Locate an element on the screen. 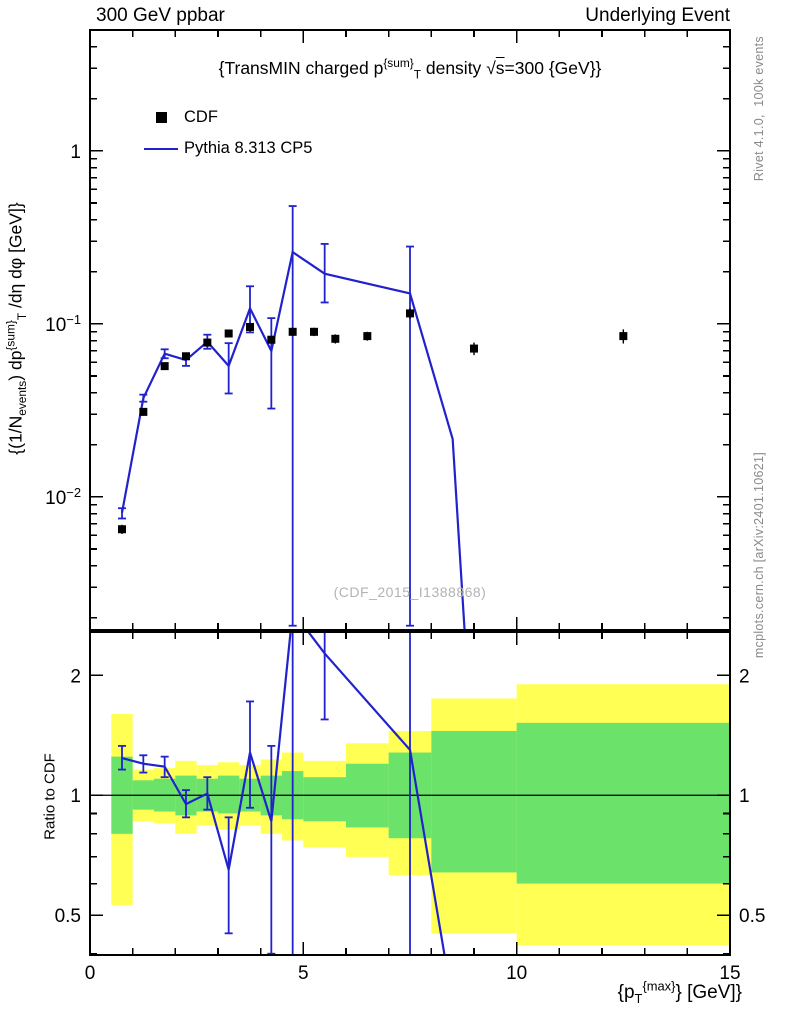 This screenshot has height=1024, width=786. legend-label-pythia: Pythia 8.313 CP5 is located at coordinates (248, 148).